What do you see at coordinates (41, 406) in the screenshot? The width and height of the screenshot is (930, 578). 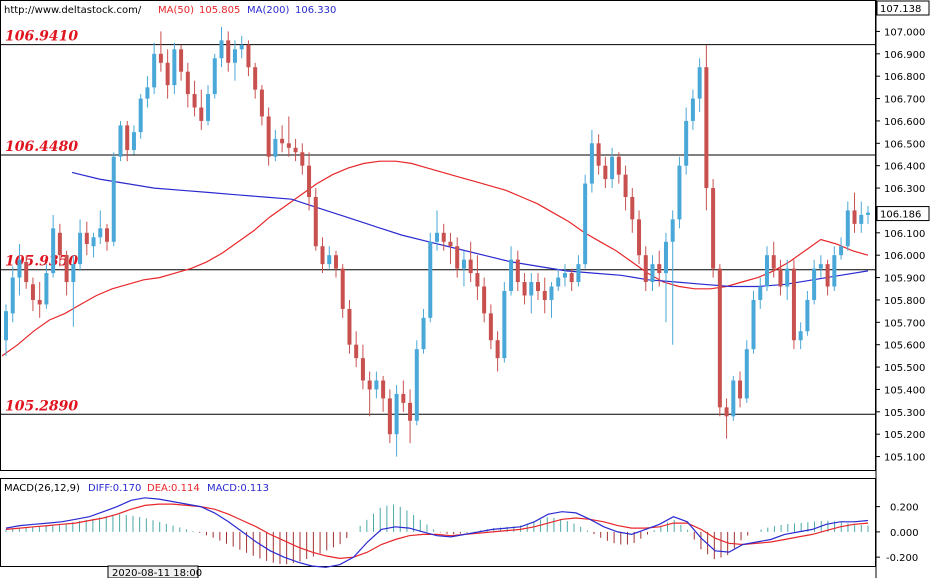 I see `level-label: 105.2890` at bounding box center [41, 406].